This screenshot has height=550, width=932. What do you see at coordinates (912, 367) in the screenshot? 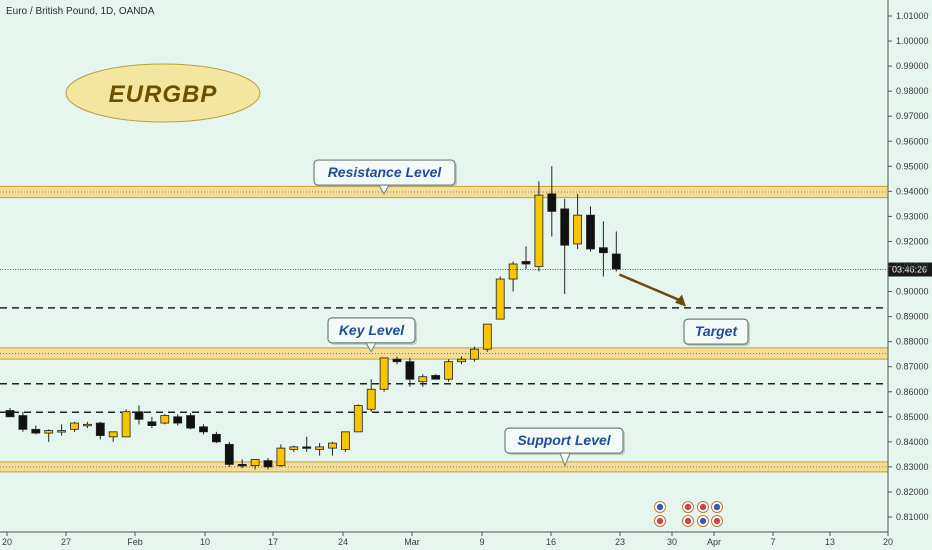
I see `price-tick-label: 0.87000` at bounding box center [912, 367].